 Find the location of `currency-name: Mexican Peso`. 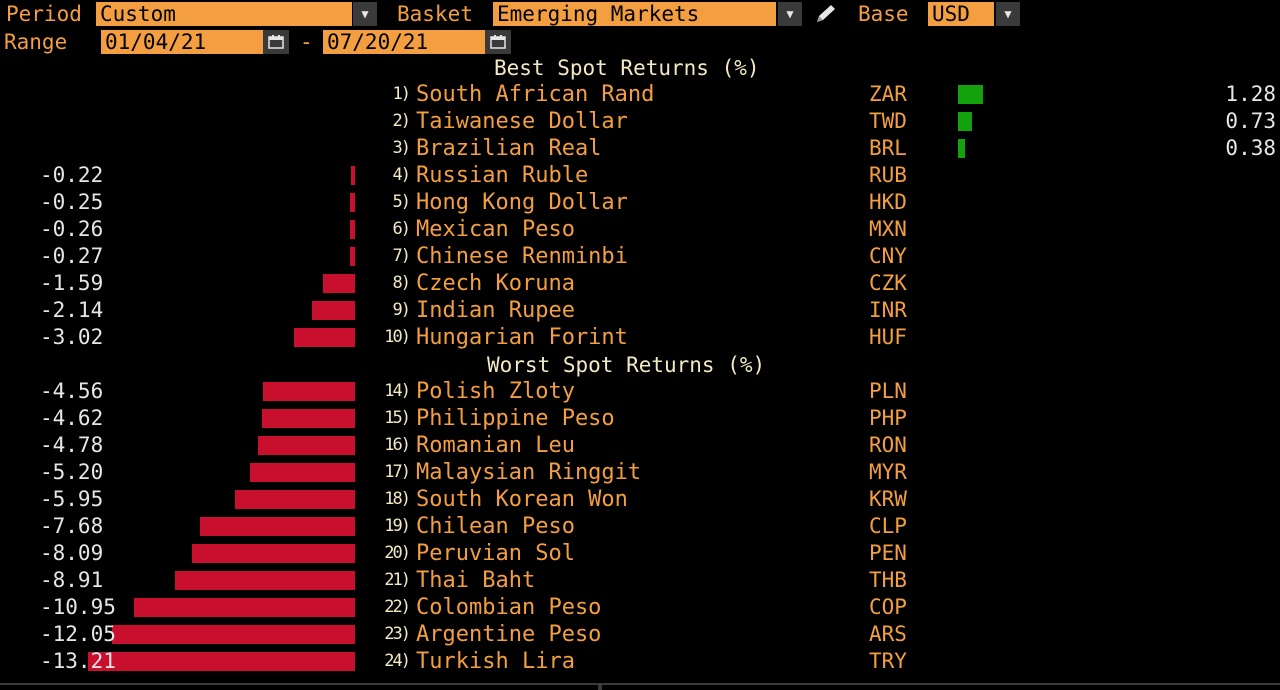

currency-name: Mexican Peso is located at coordinates (495, 229).